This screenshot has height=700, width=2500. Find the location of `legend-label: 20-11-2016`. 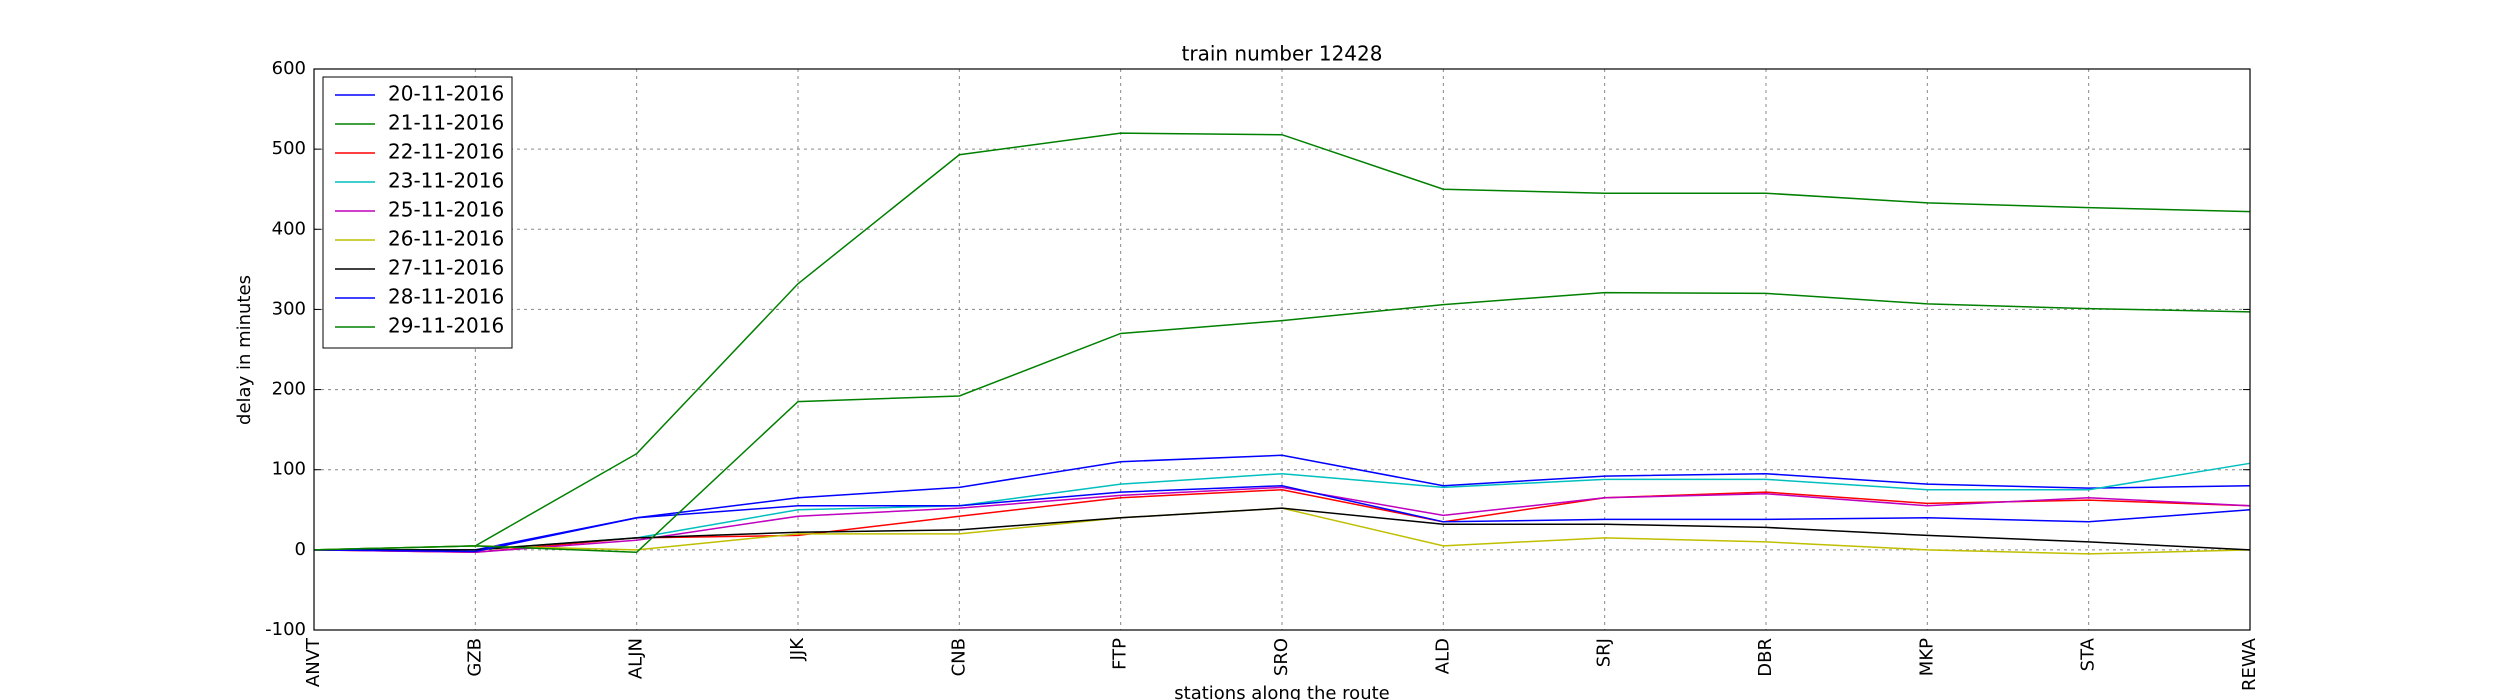

legend-label: 20-11-2016 is located at coordinates (446, 94).